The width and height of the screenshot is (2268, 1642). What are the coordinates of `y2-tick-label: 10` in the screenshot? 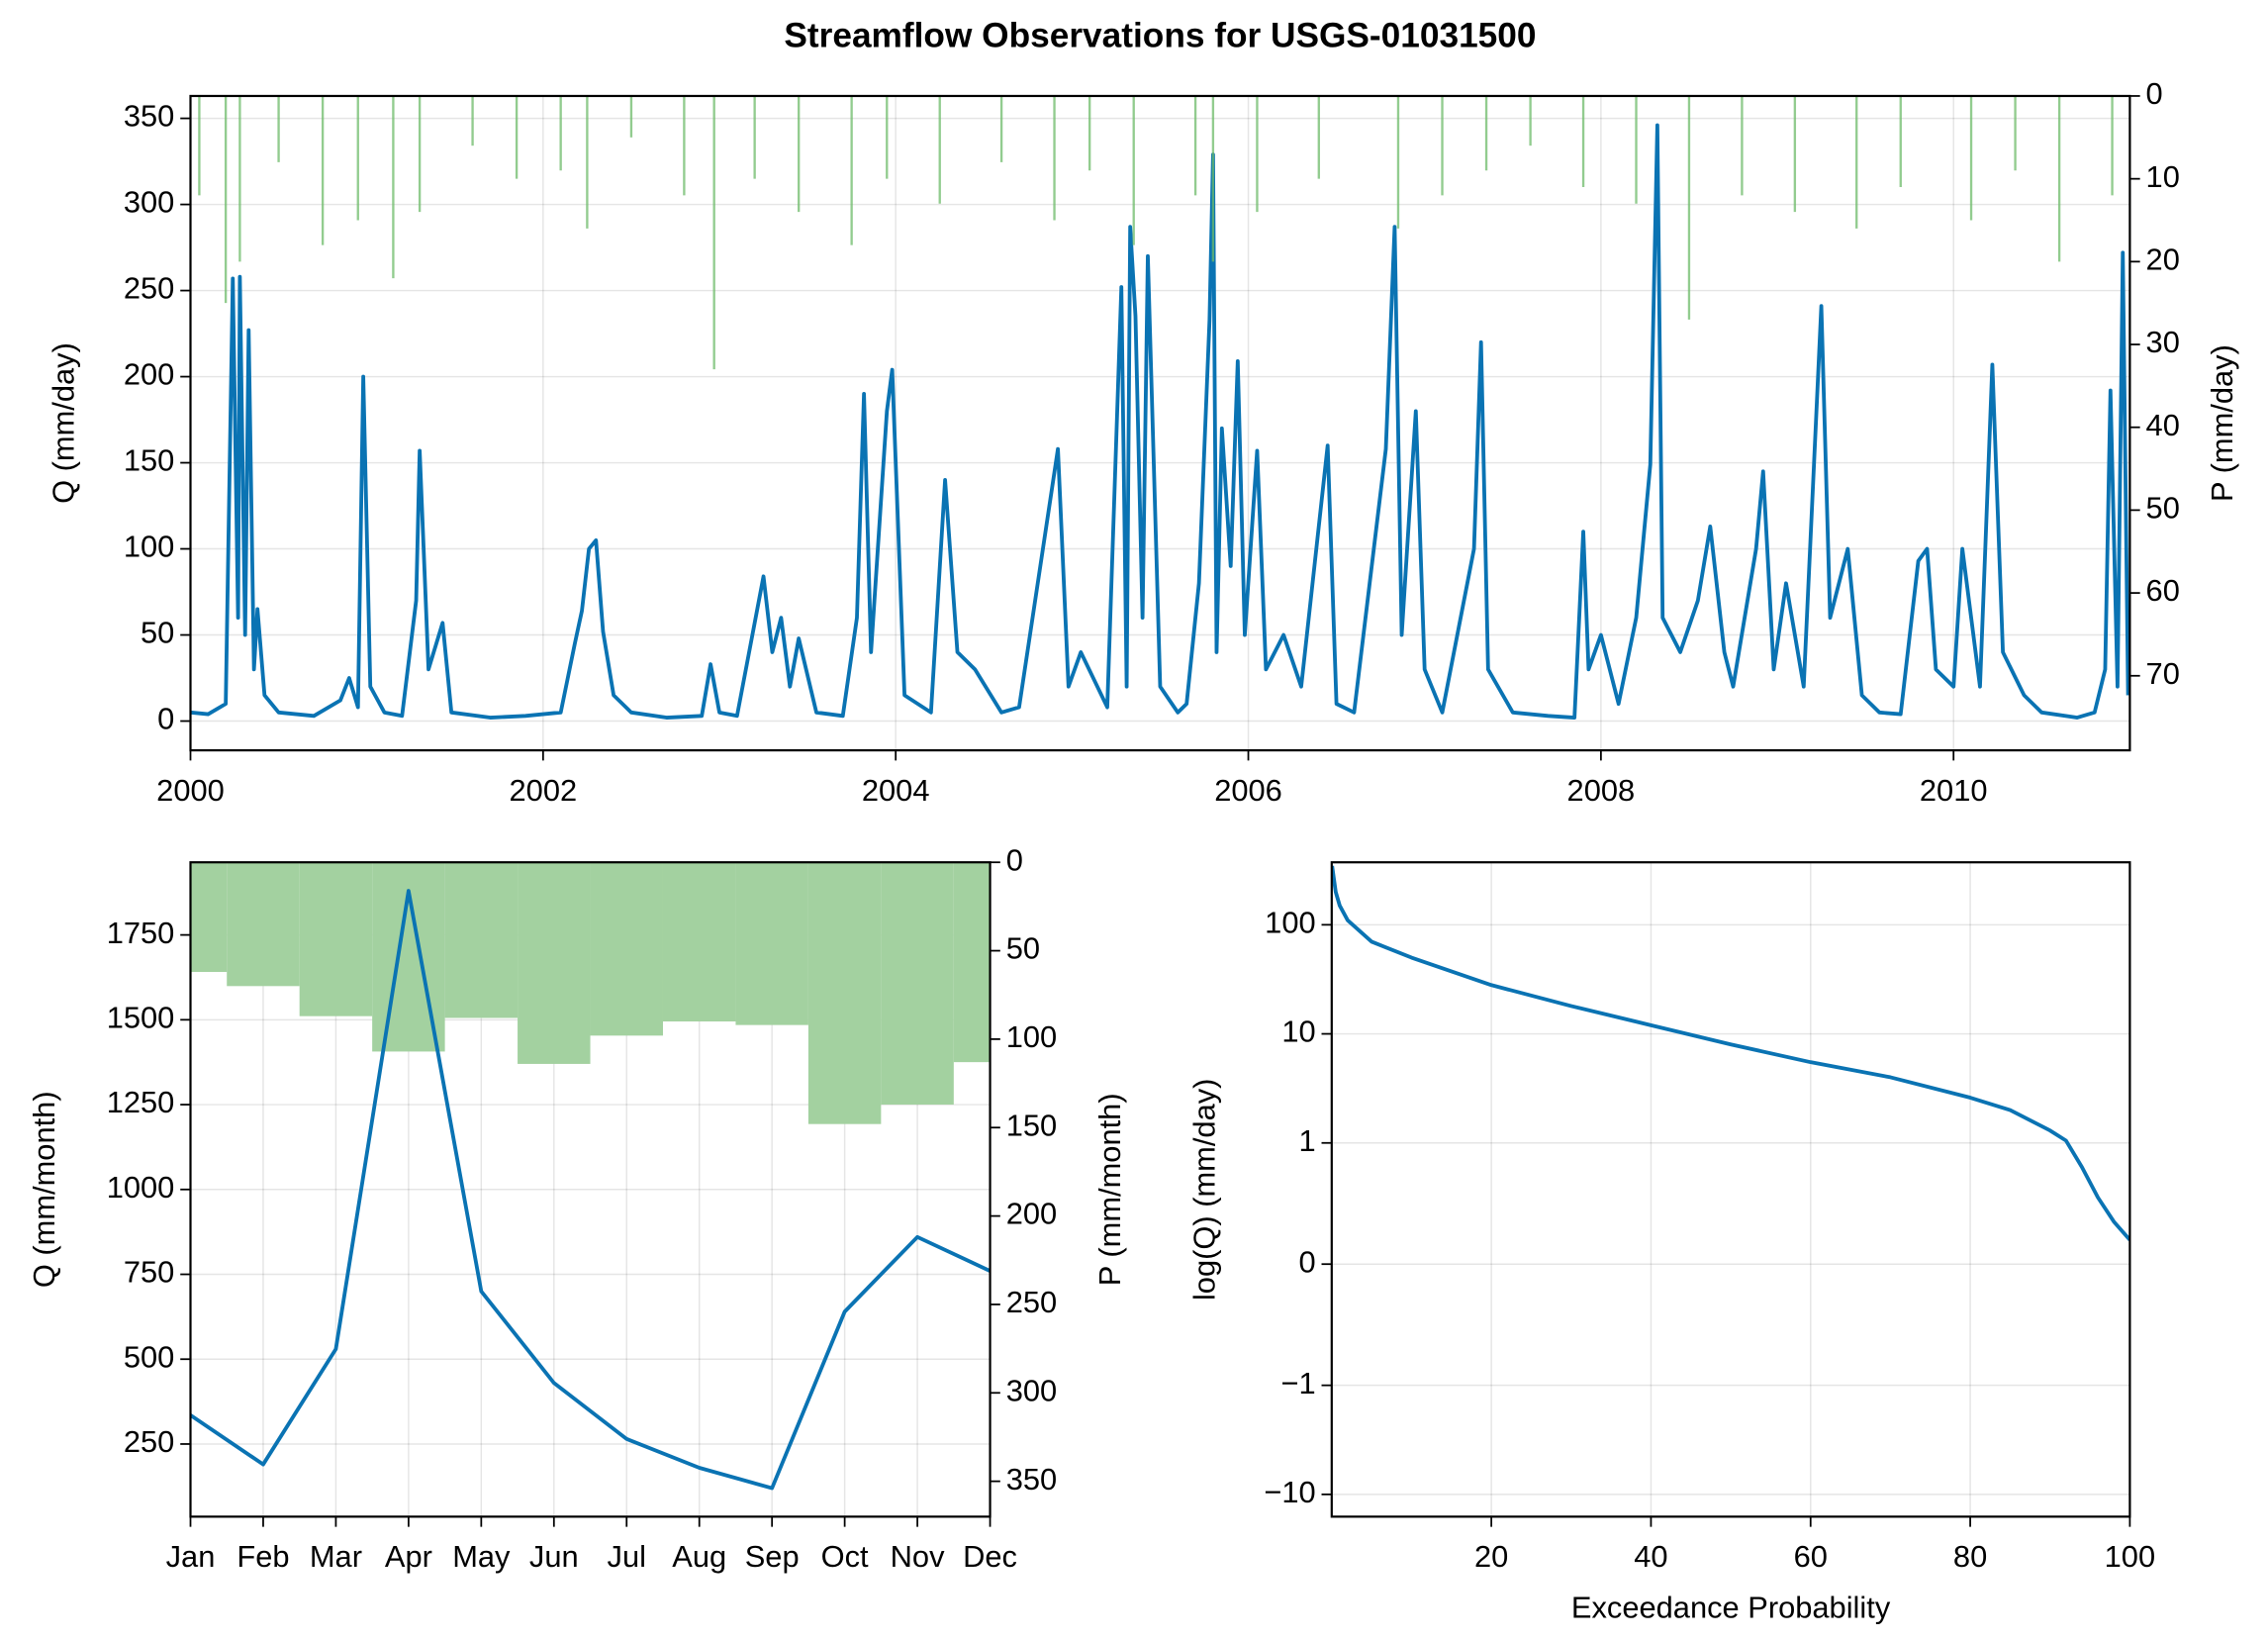 It's located at (2163, 176).